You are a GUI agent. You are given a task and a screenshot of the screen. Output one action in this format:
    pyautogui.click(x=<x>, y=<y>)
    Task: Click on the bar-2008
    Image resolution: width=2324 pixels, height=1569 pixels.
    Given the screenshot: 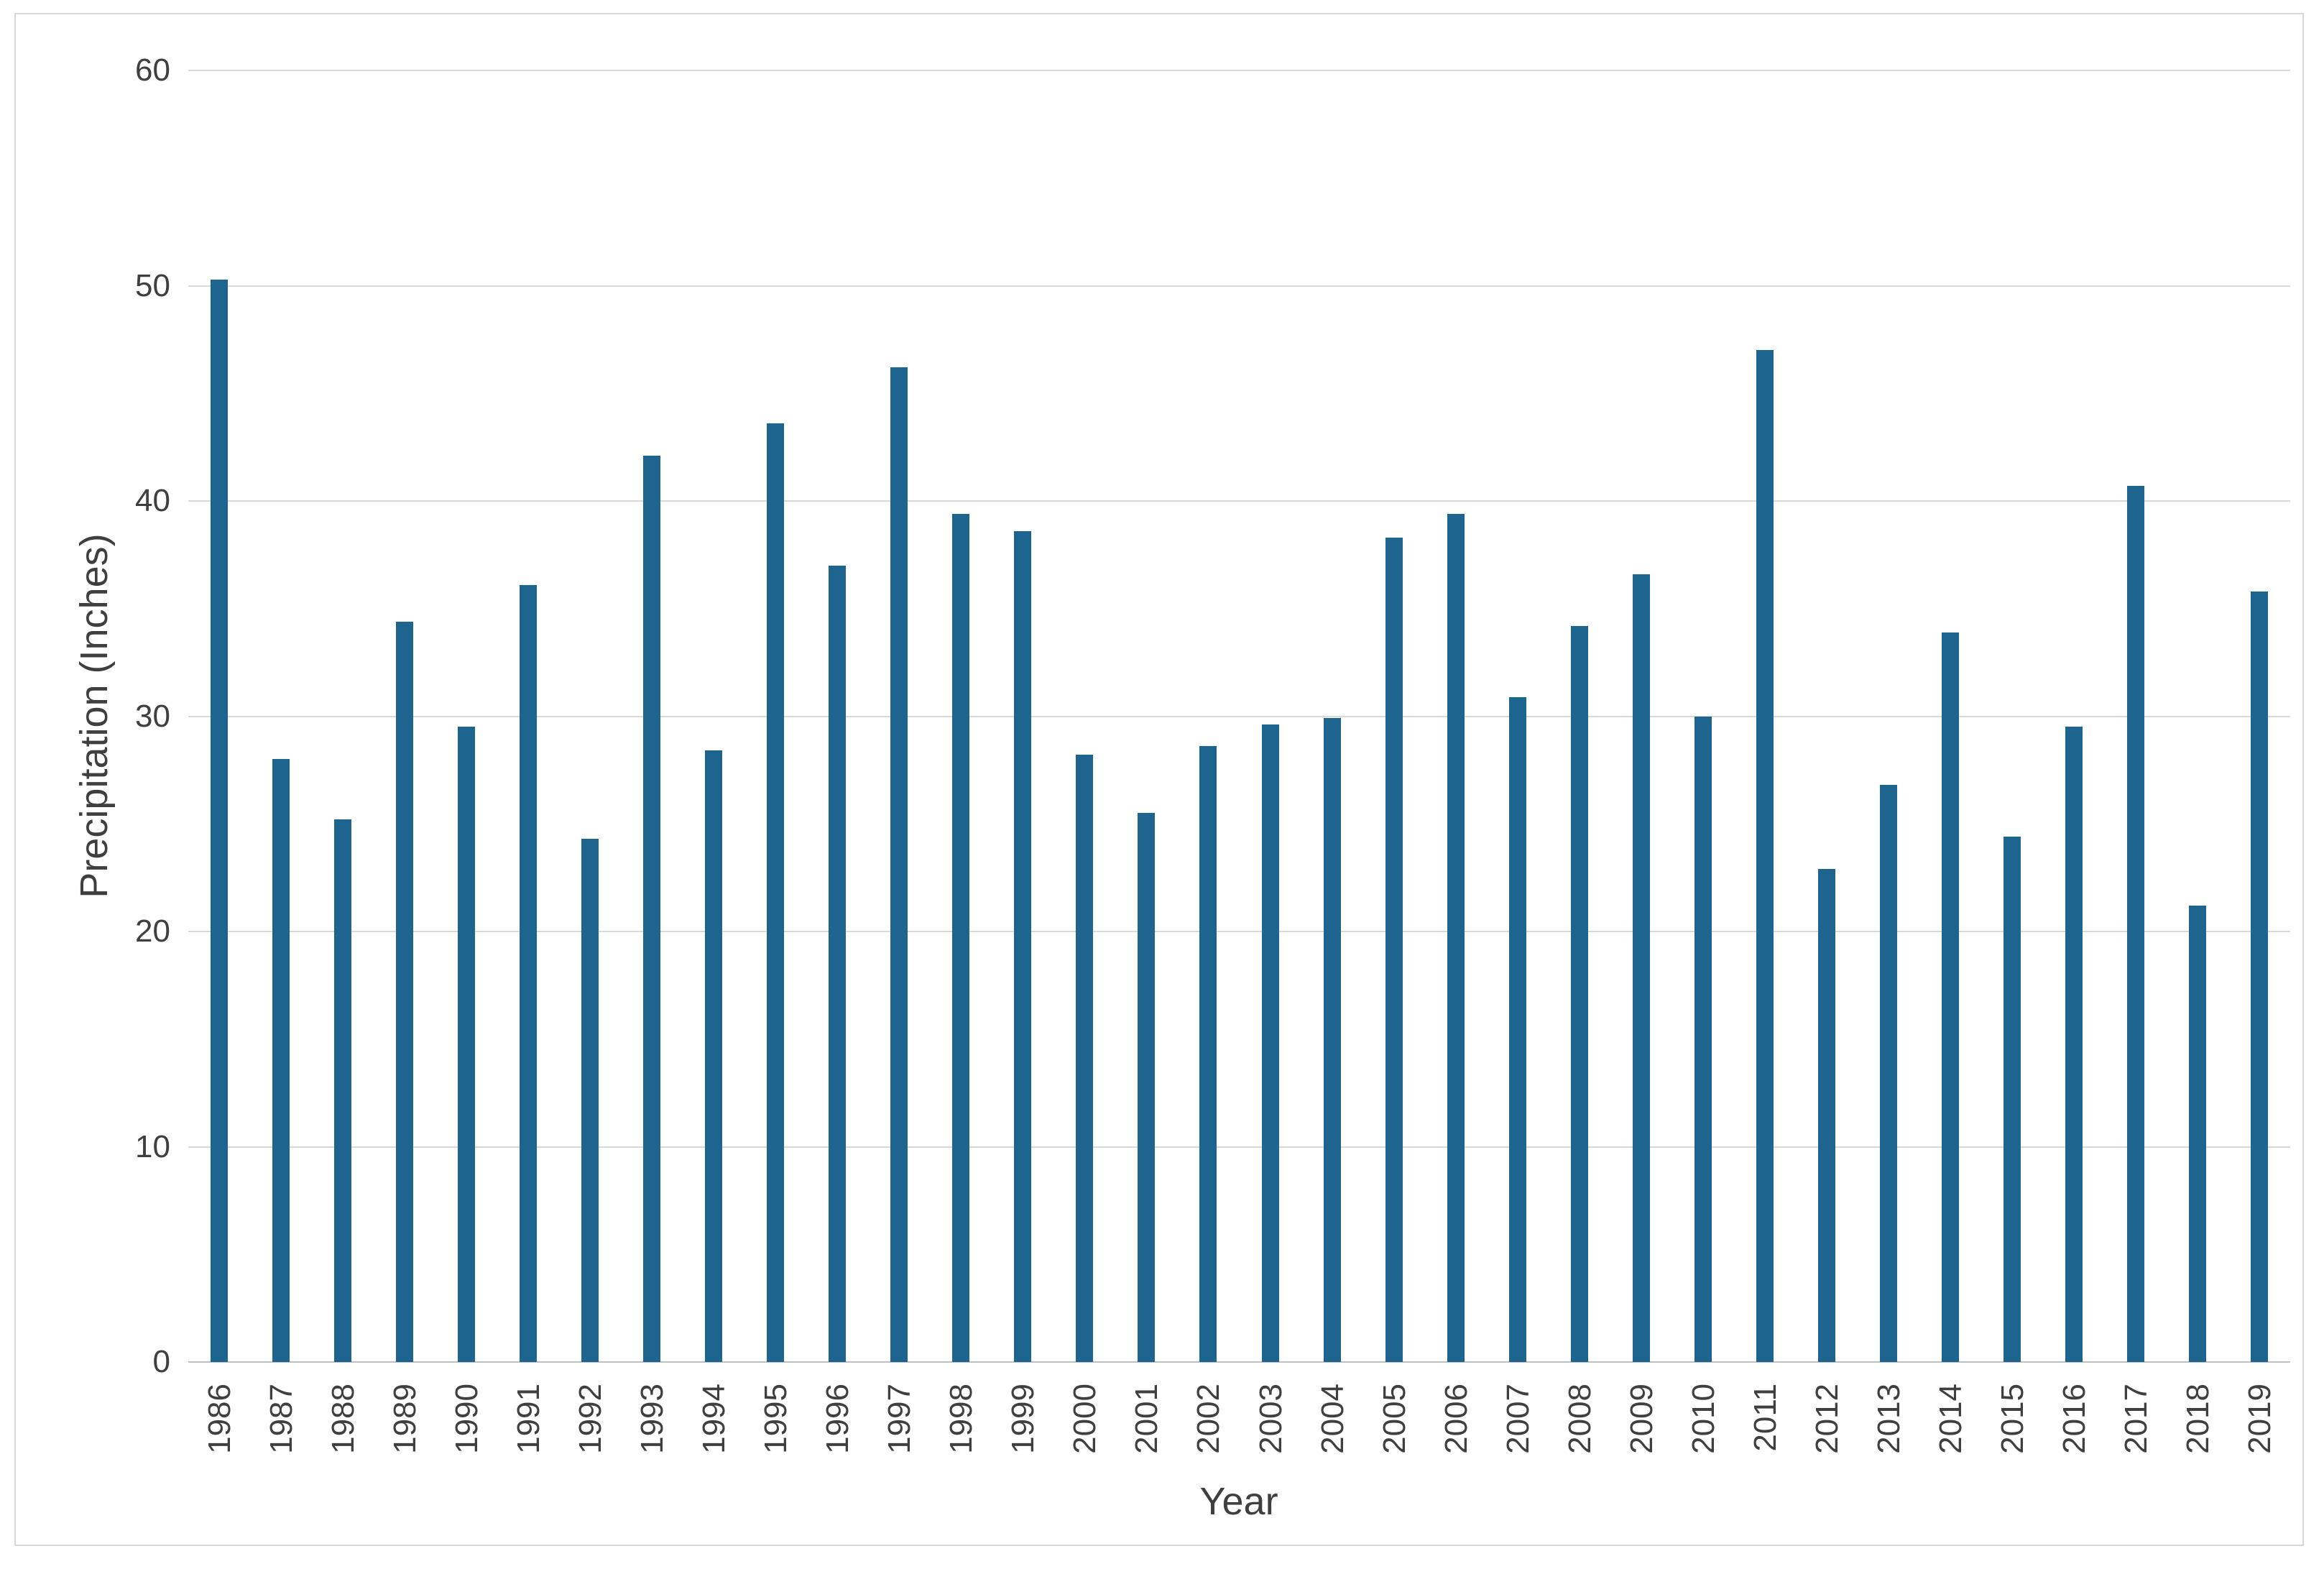 What is the action you would take?
    pyautogui.click(x=1579, y=993)
    